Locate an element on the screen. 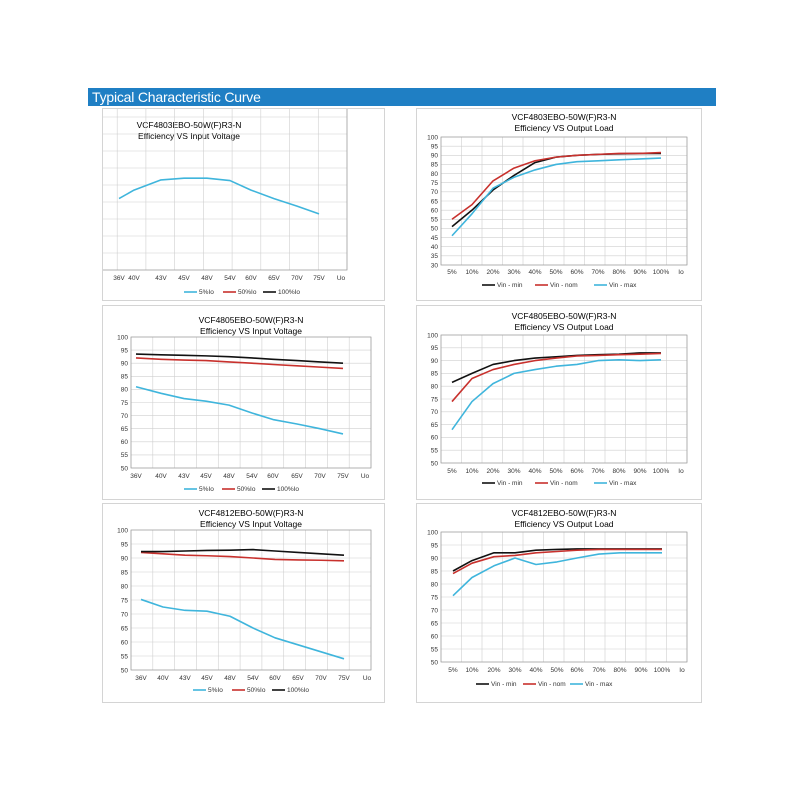  y-tick-label: 30 is located at coordinates (435, 265).